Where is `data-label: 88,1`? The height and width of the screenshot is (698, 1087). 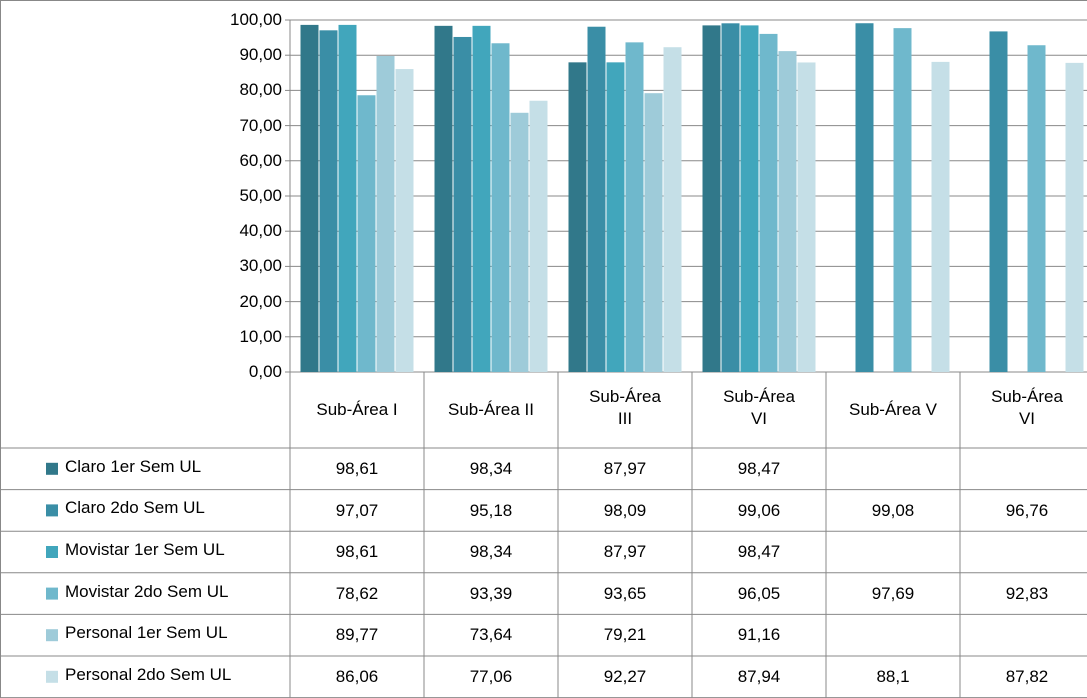 data-label: 88,1 is located at coordinates (893, 676).